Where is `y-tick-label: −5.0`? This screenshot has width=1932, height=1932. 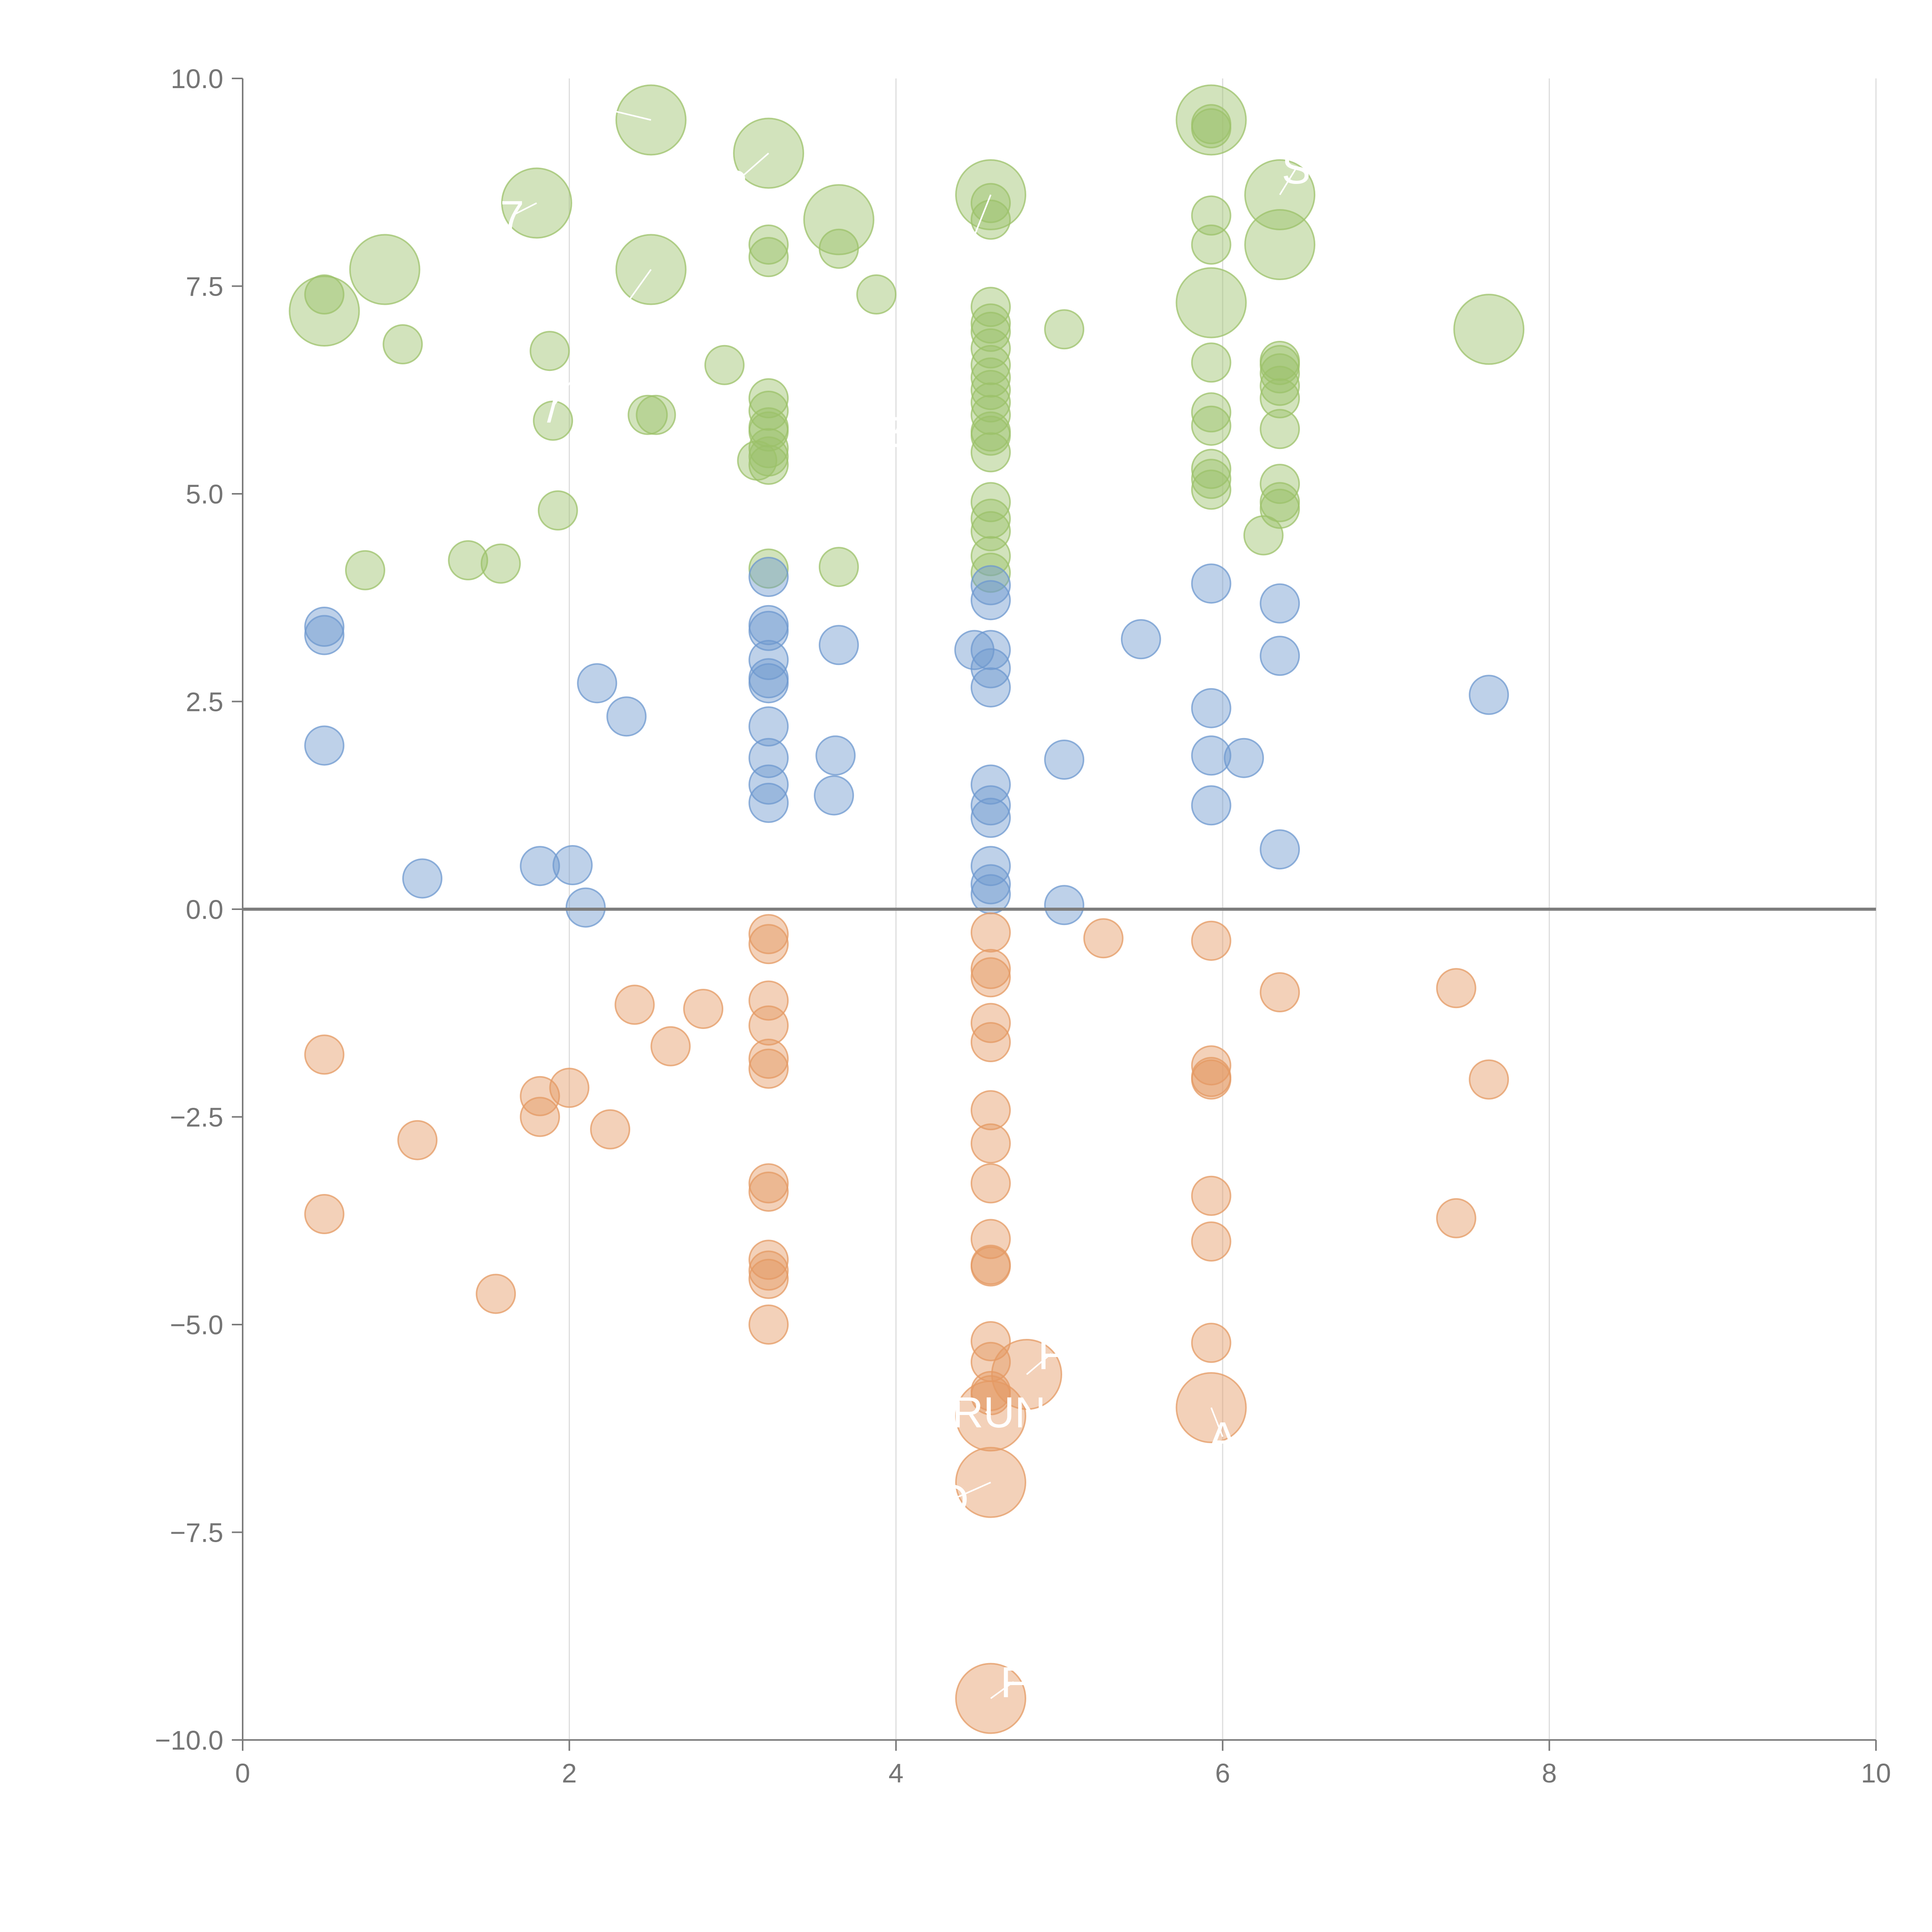 y-tick-label: −5.0 is located at coordinates (197, 1325).